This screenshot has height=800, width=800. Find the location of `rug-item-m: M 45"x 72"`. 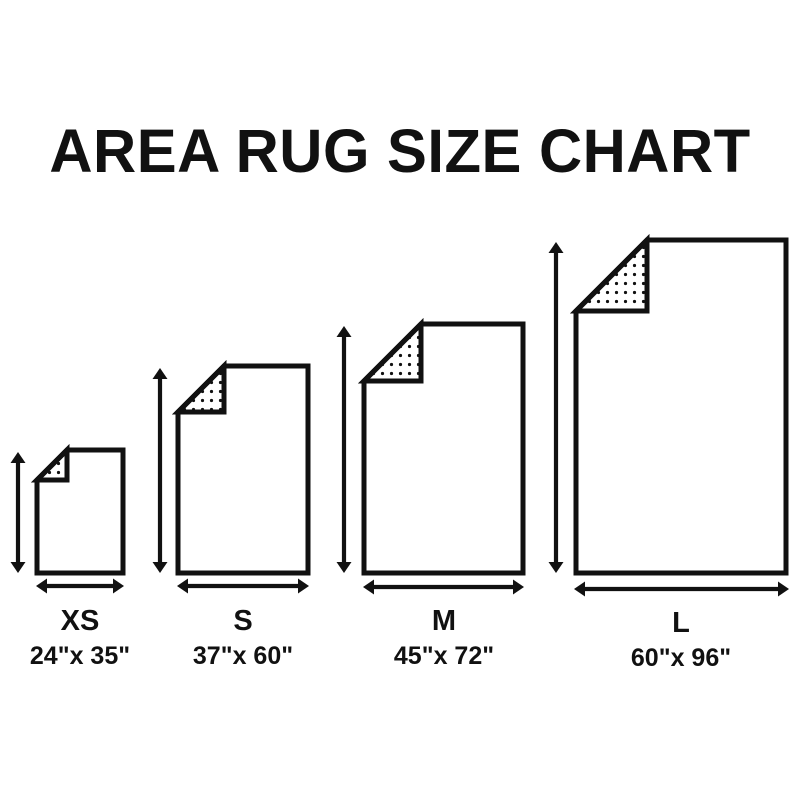

rug-item-m: M 45"x 72" is located at coordinates (431, 493).